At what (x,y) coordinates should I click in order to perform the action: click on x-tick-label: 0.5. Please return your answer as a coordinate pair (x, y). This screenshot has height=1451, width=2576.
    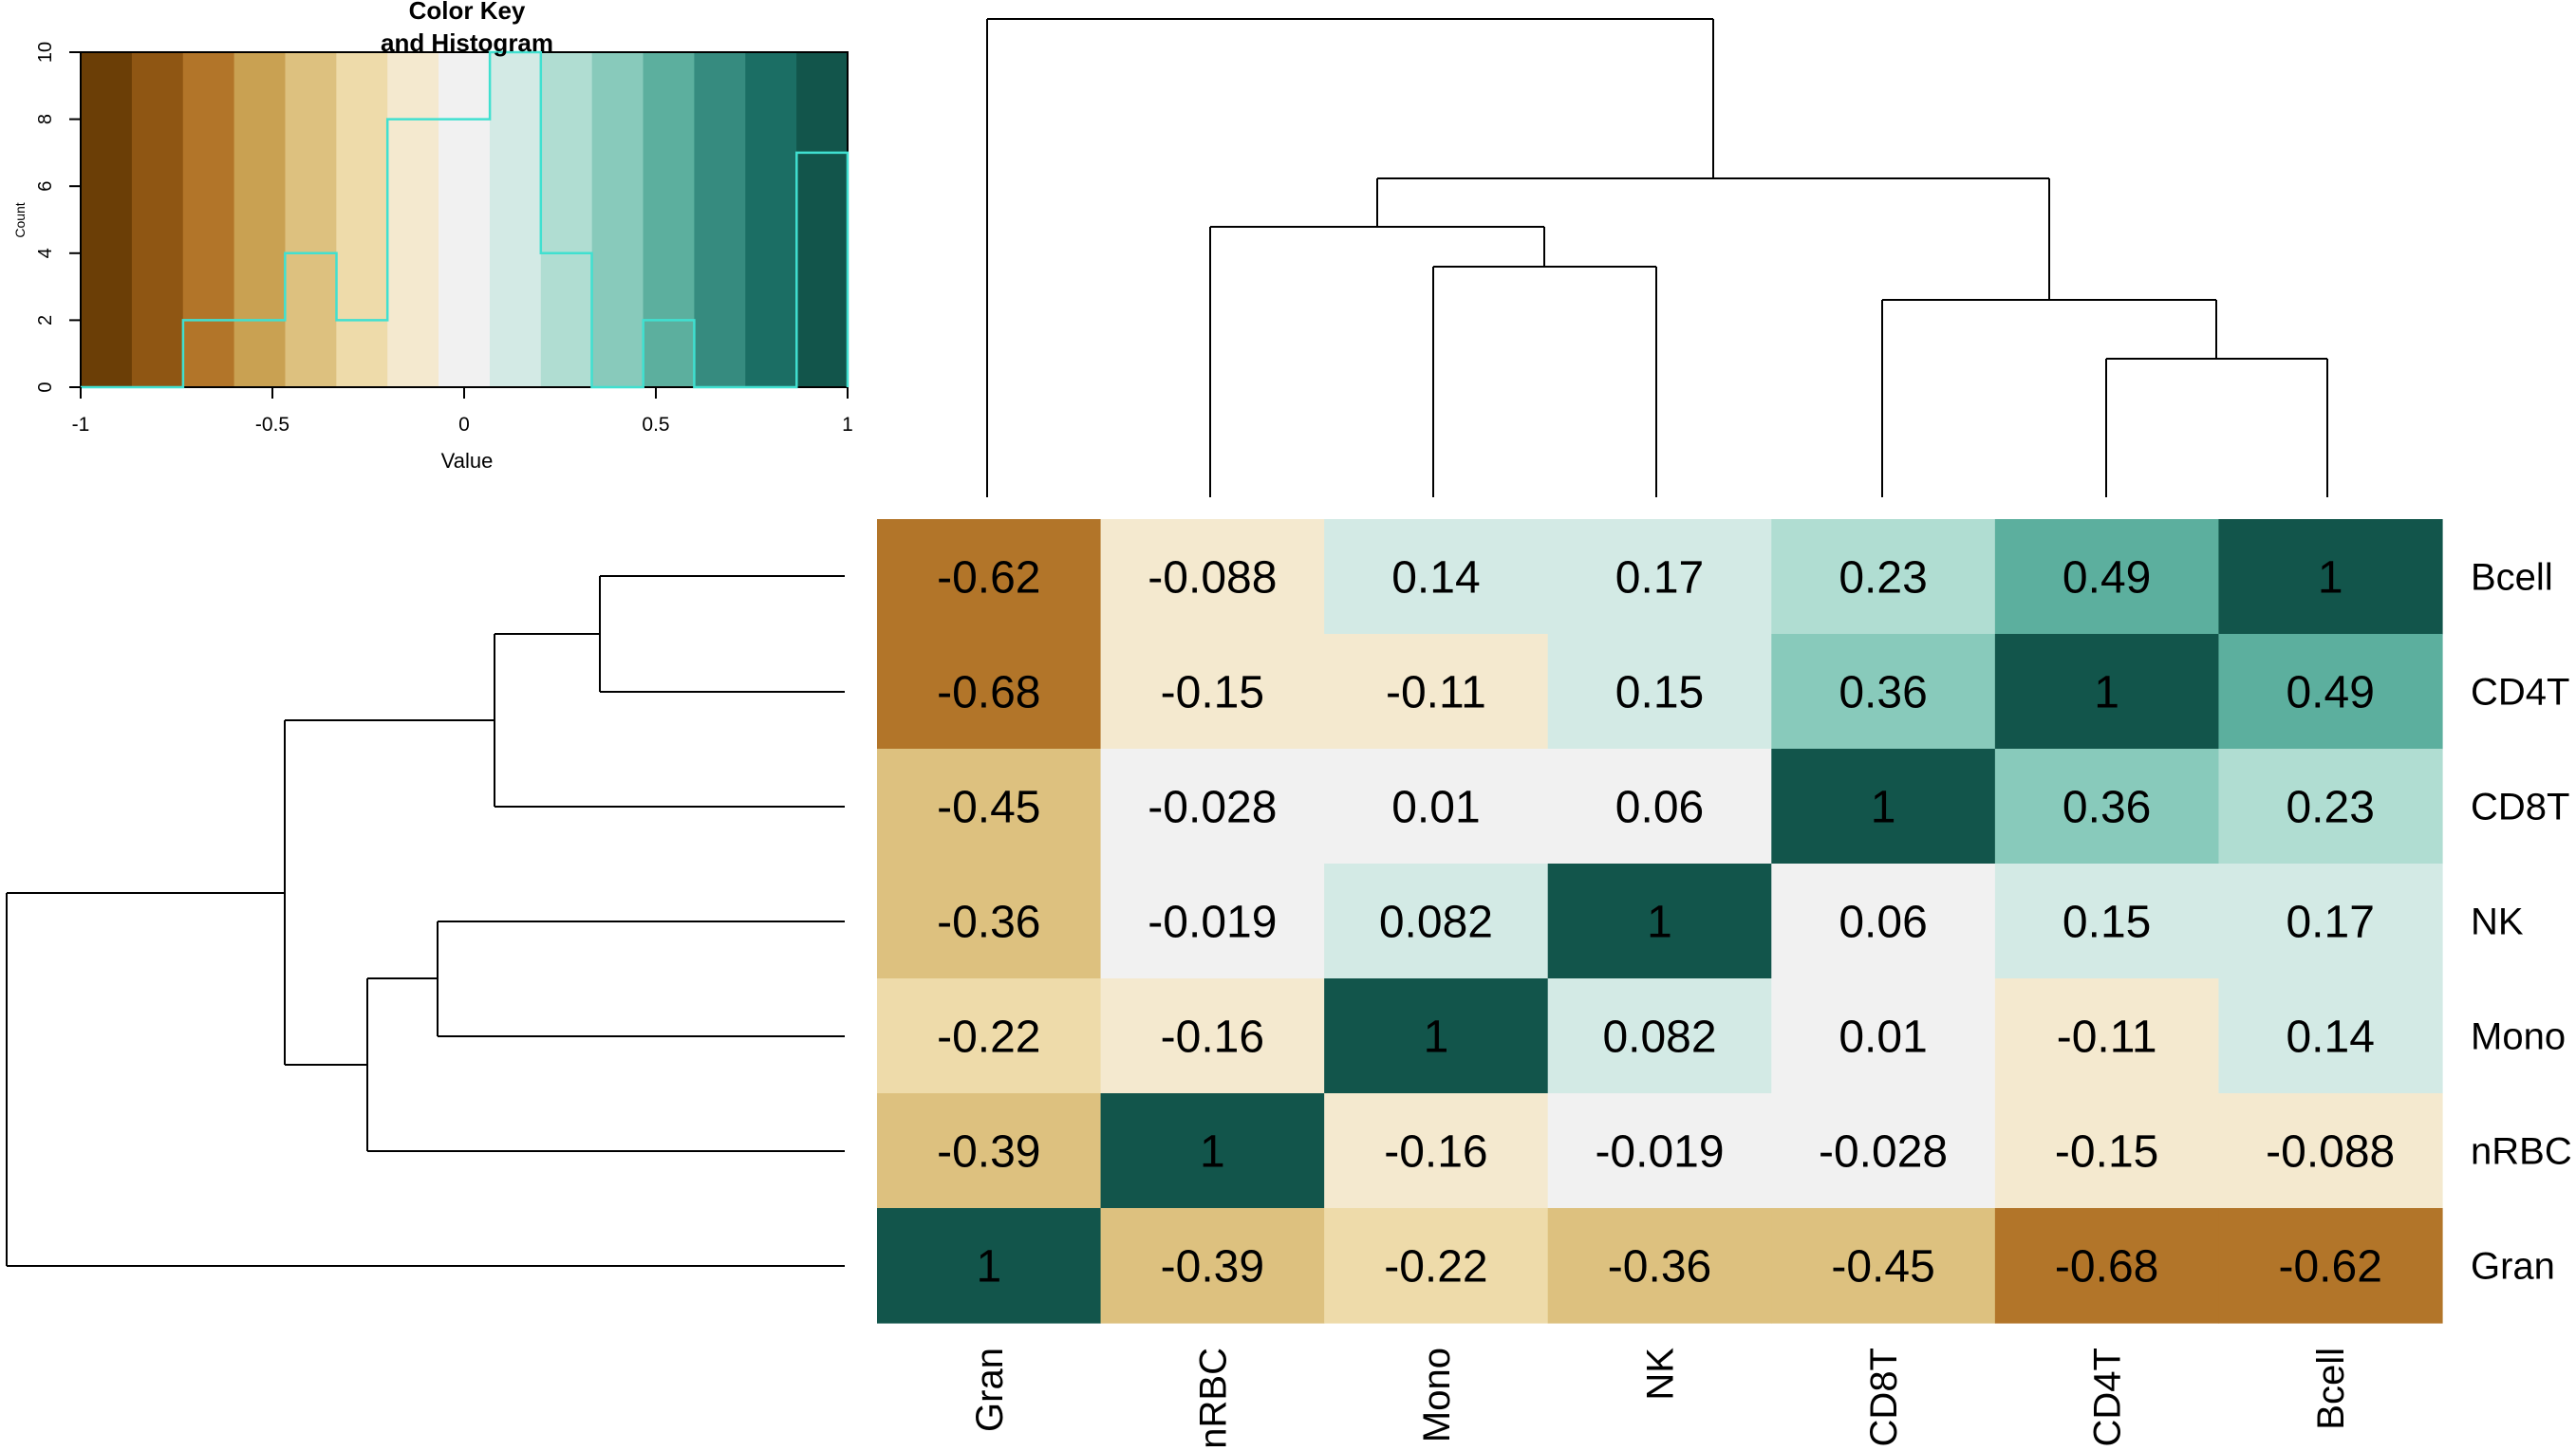
    Looking at the image, I should click on (655, 425).